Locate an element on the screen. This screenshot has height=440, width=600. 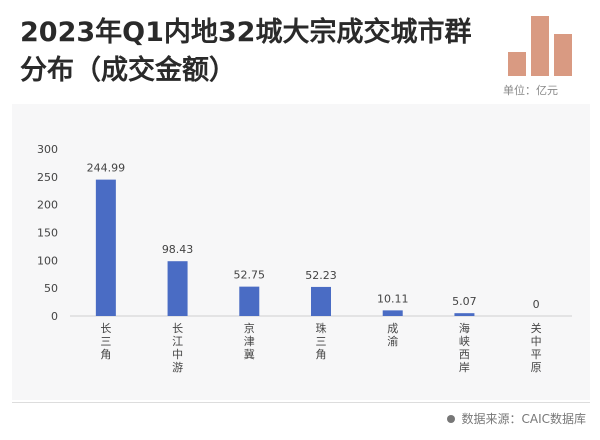
y-tick-label: 50 is located at coordinates (51, 288).